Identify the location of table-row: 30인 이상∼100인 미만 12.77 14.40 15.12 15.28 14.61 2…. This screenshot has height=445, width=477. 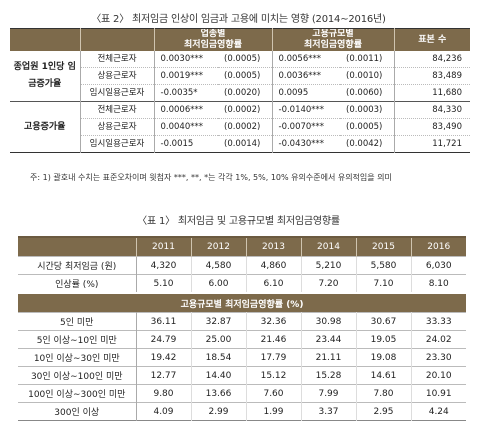
(242, 375).